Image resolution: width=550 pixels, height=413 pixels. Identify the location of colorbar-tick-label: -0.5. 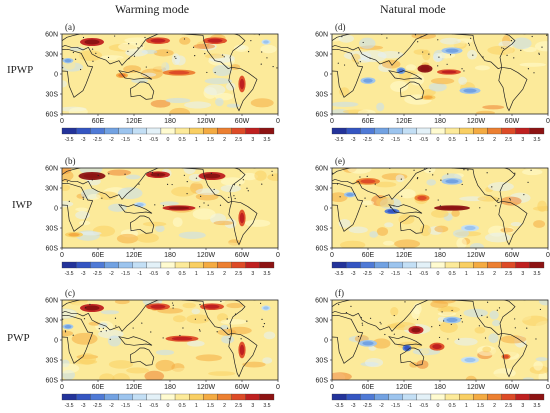
(153, 140).